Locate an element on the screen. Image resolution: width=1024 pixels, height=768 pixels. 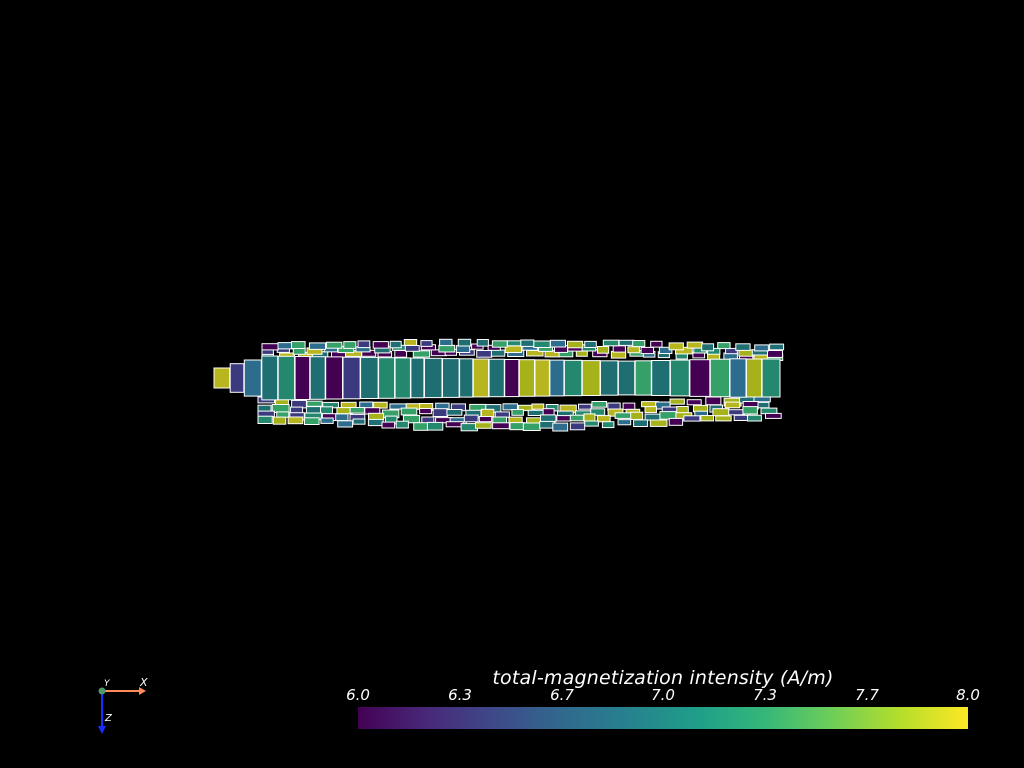
y-axis-dot-icon is located at coordinates (102, 691).